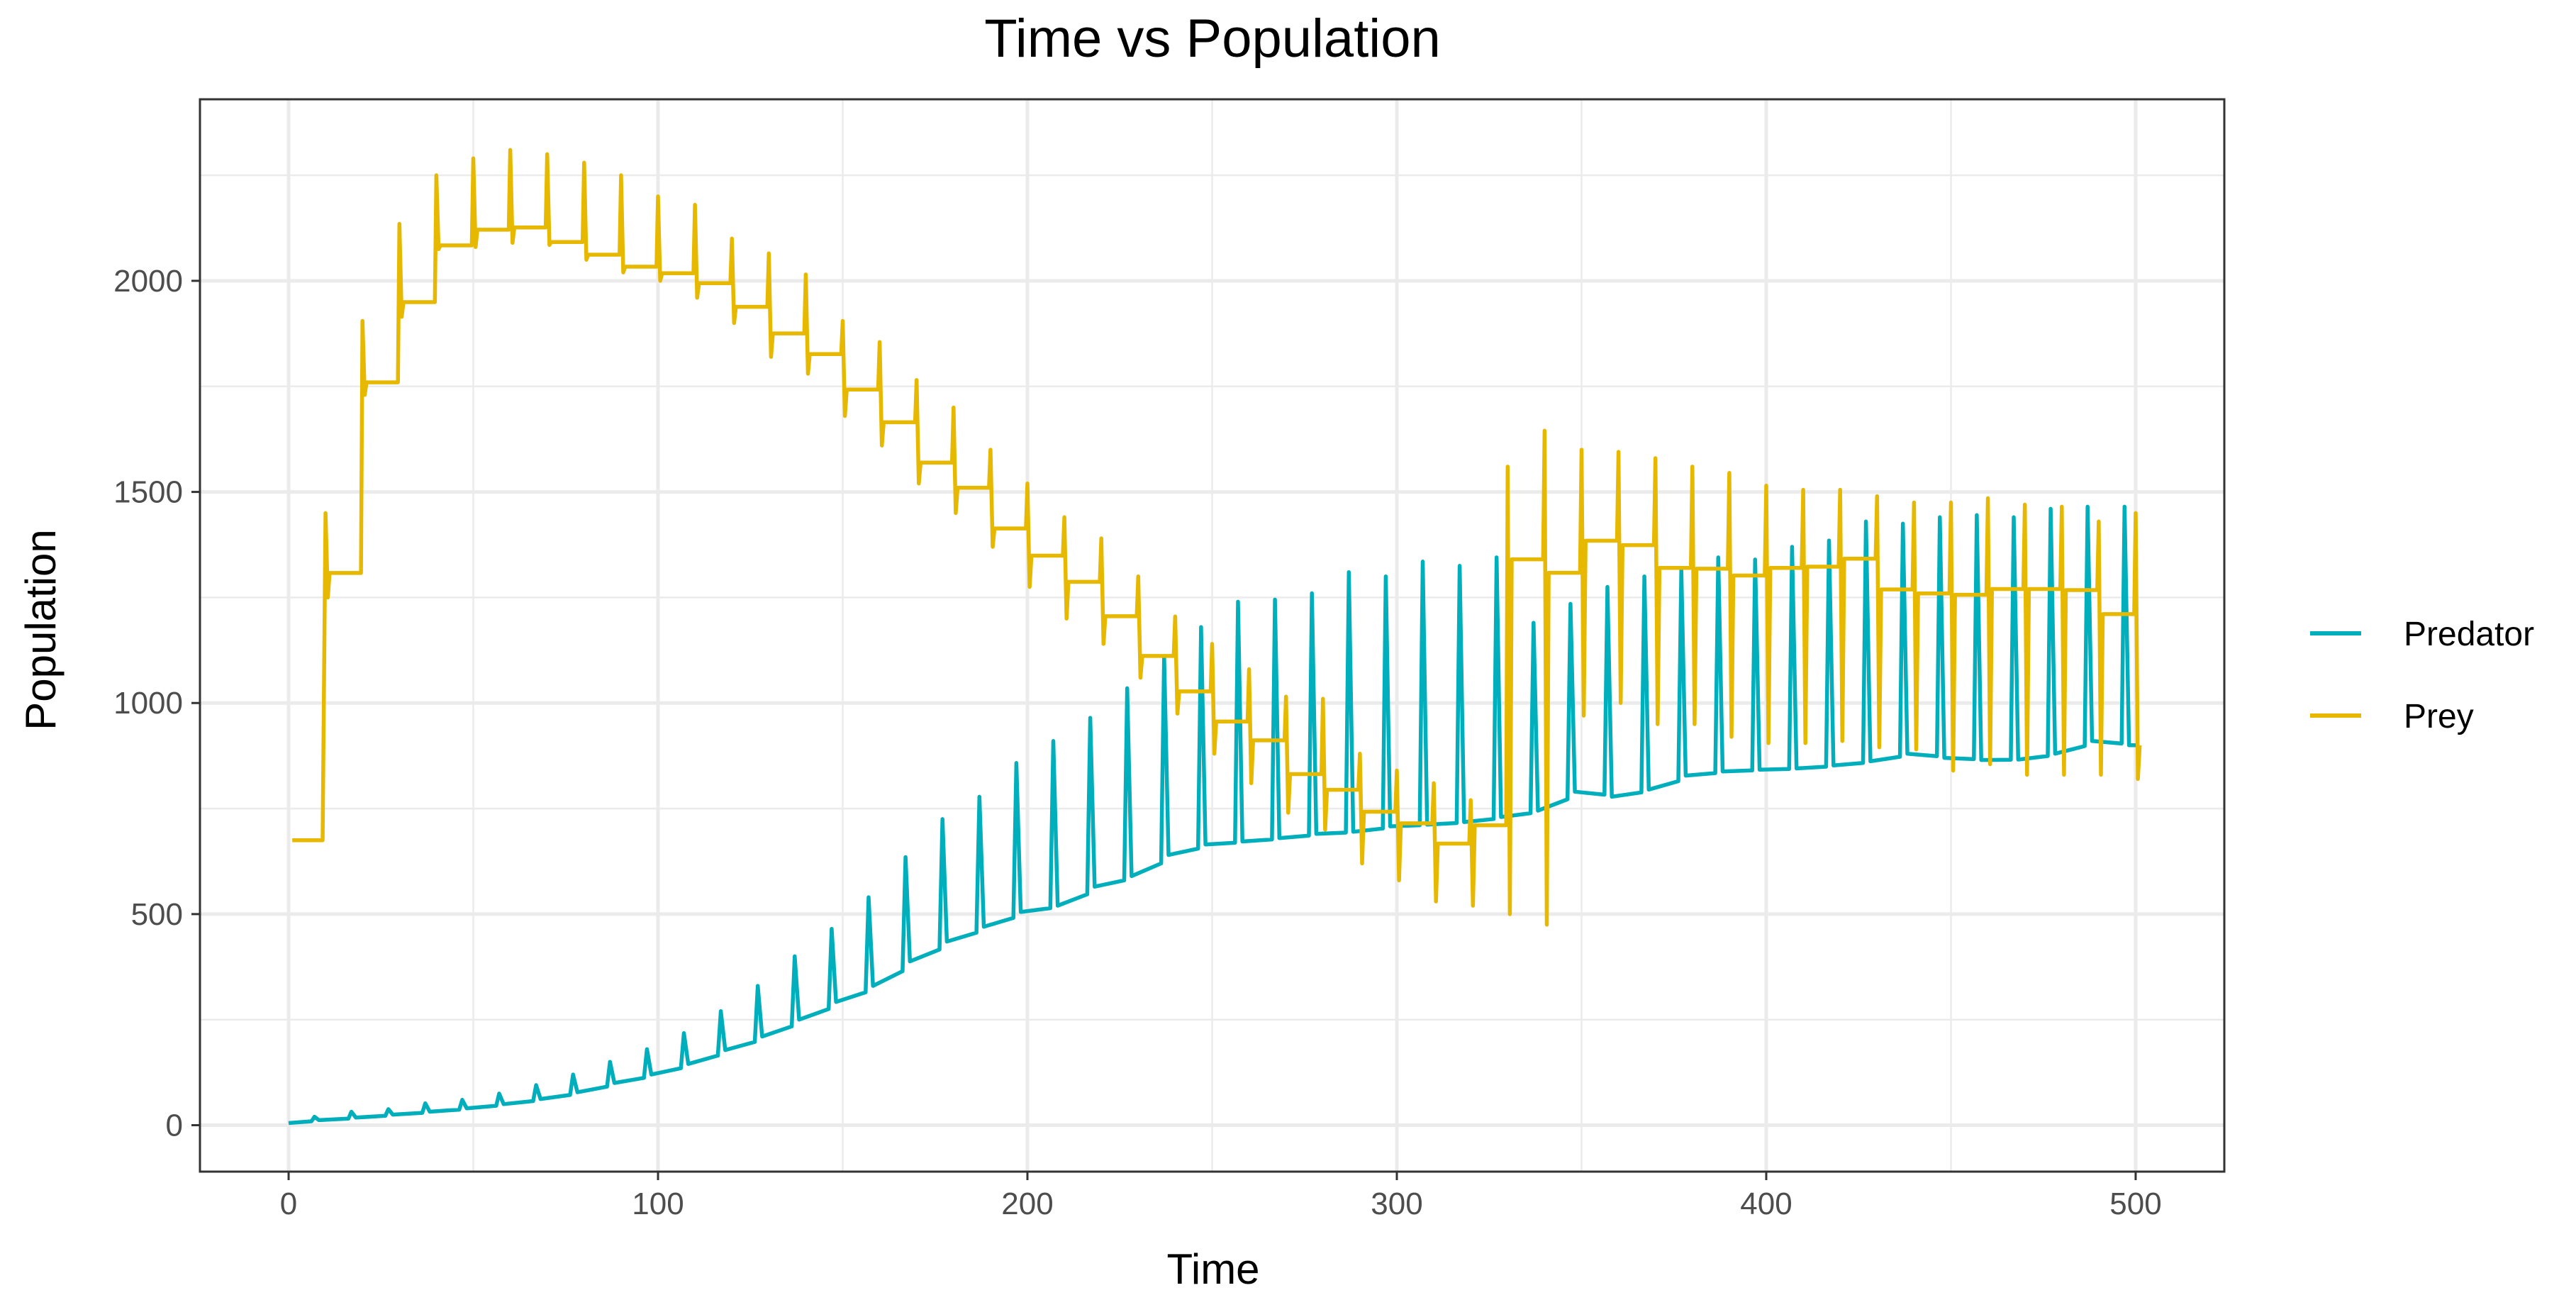 This screenshot has width=2576, height=1300. What do you see at coordinates (41, 629) in the screenshot?
I see `y-axis-title: Population` at bounding box center [41, 629].